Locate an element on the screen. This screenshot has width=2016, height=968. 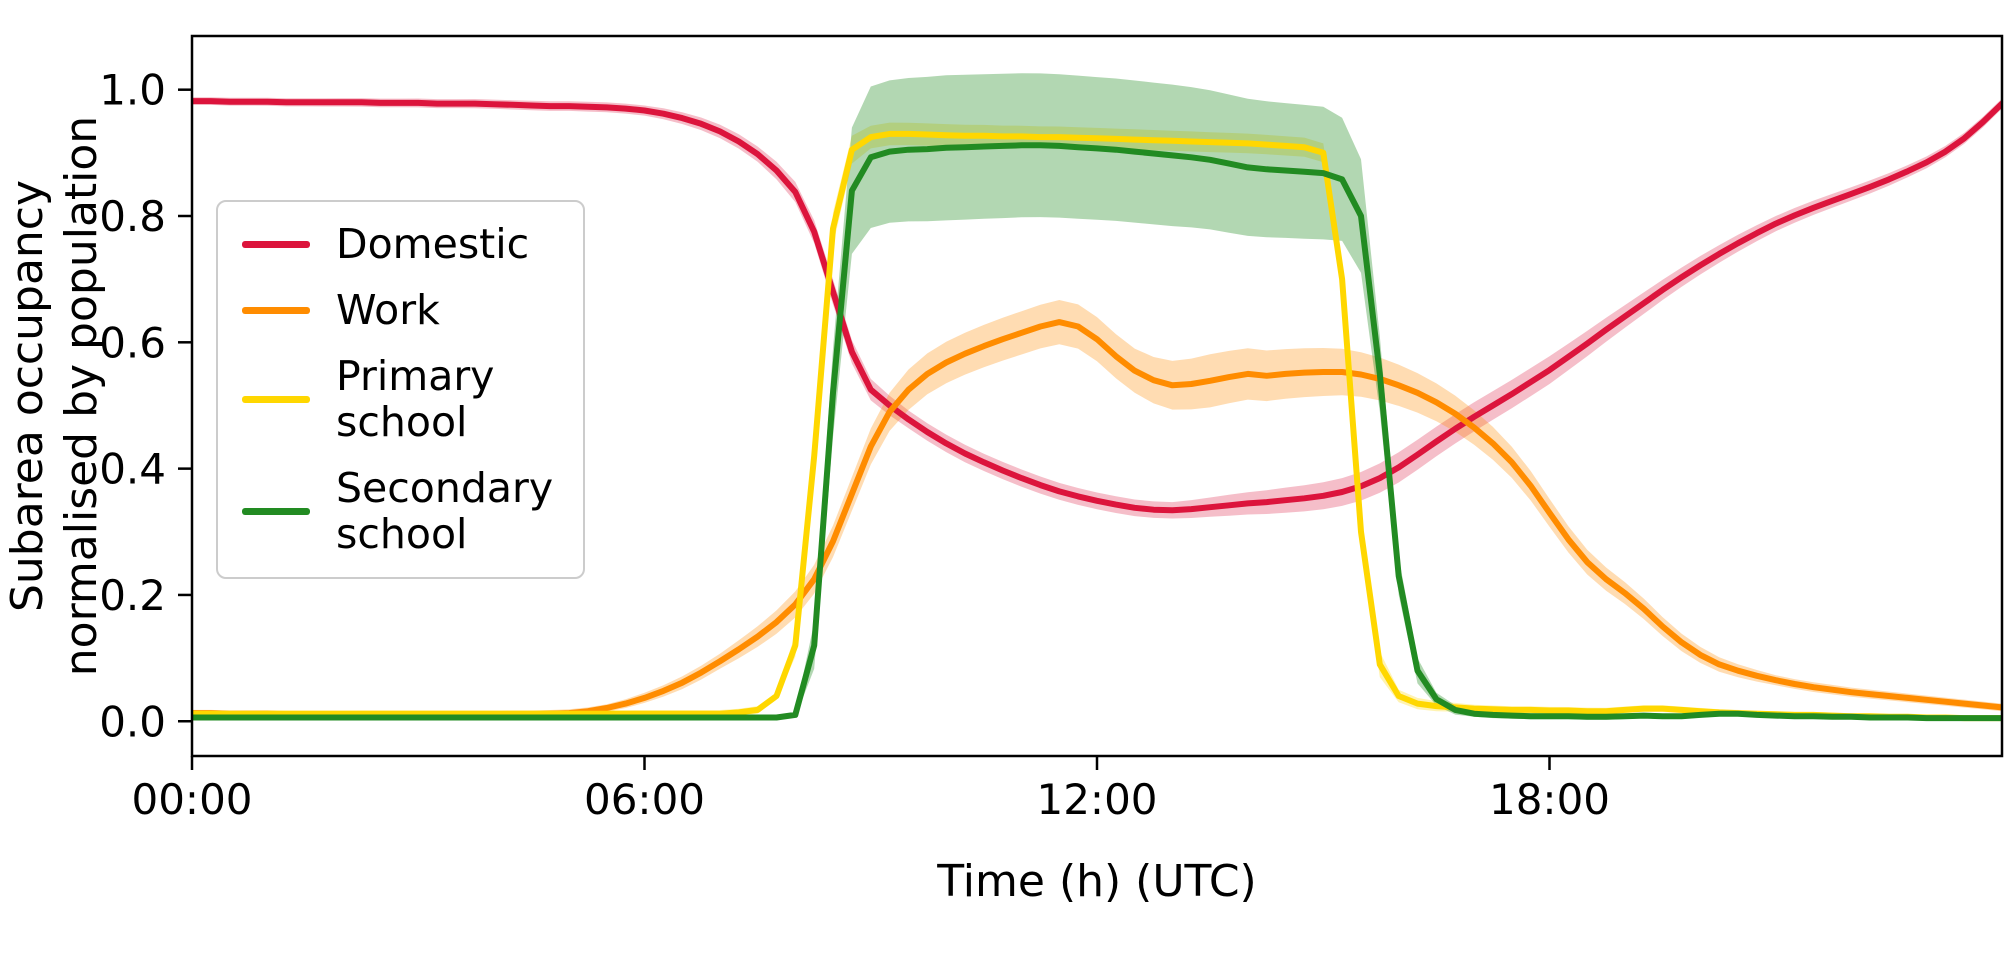
y-tick-label: 0.0 is located at coordinates (132, 721).